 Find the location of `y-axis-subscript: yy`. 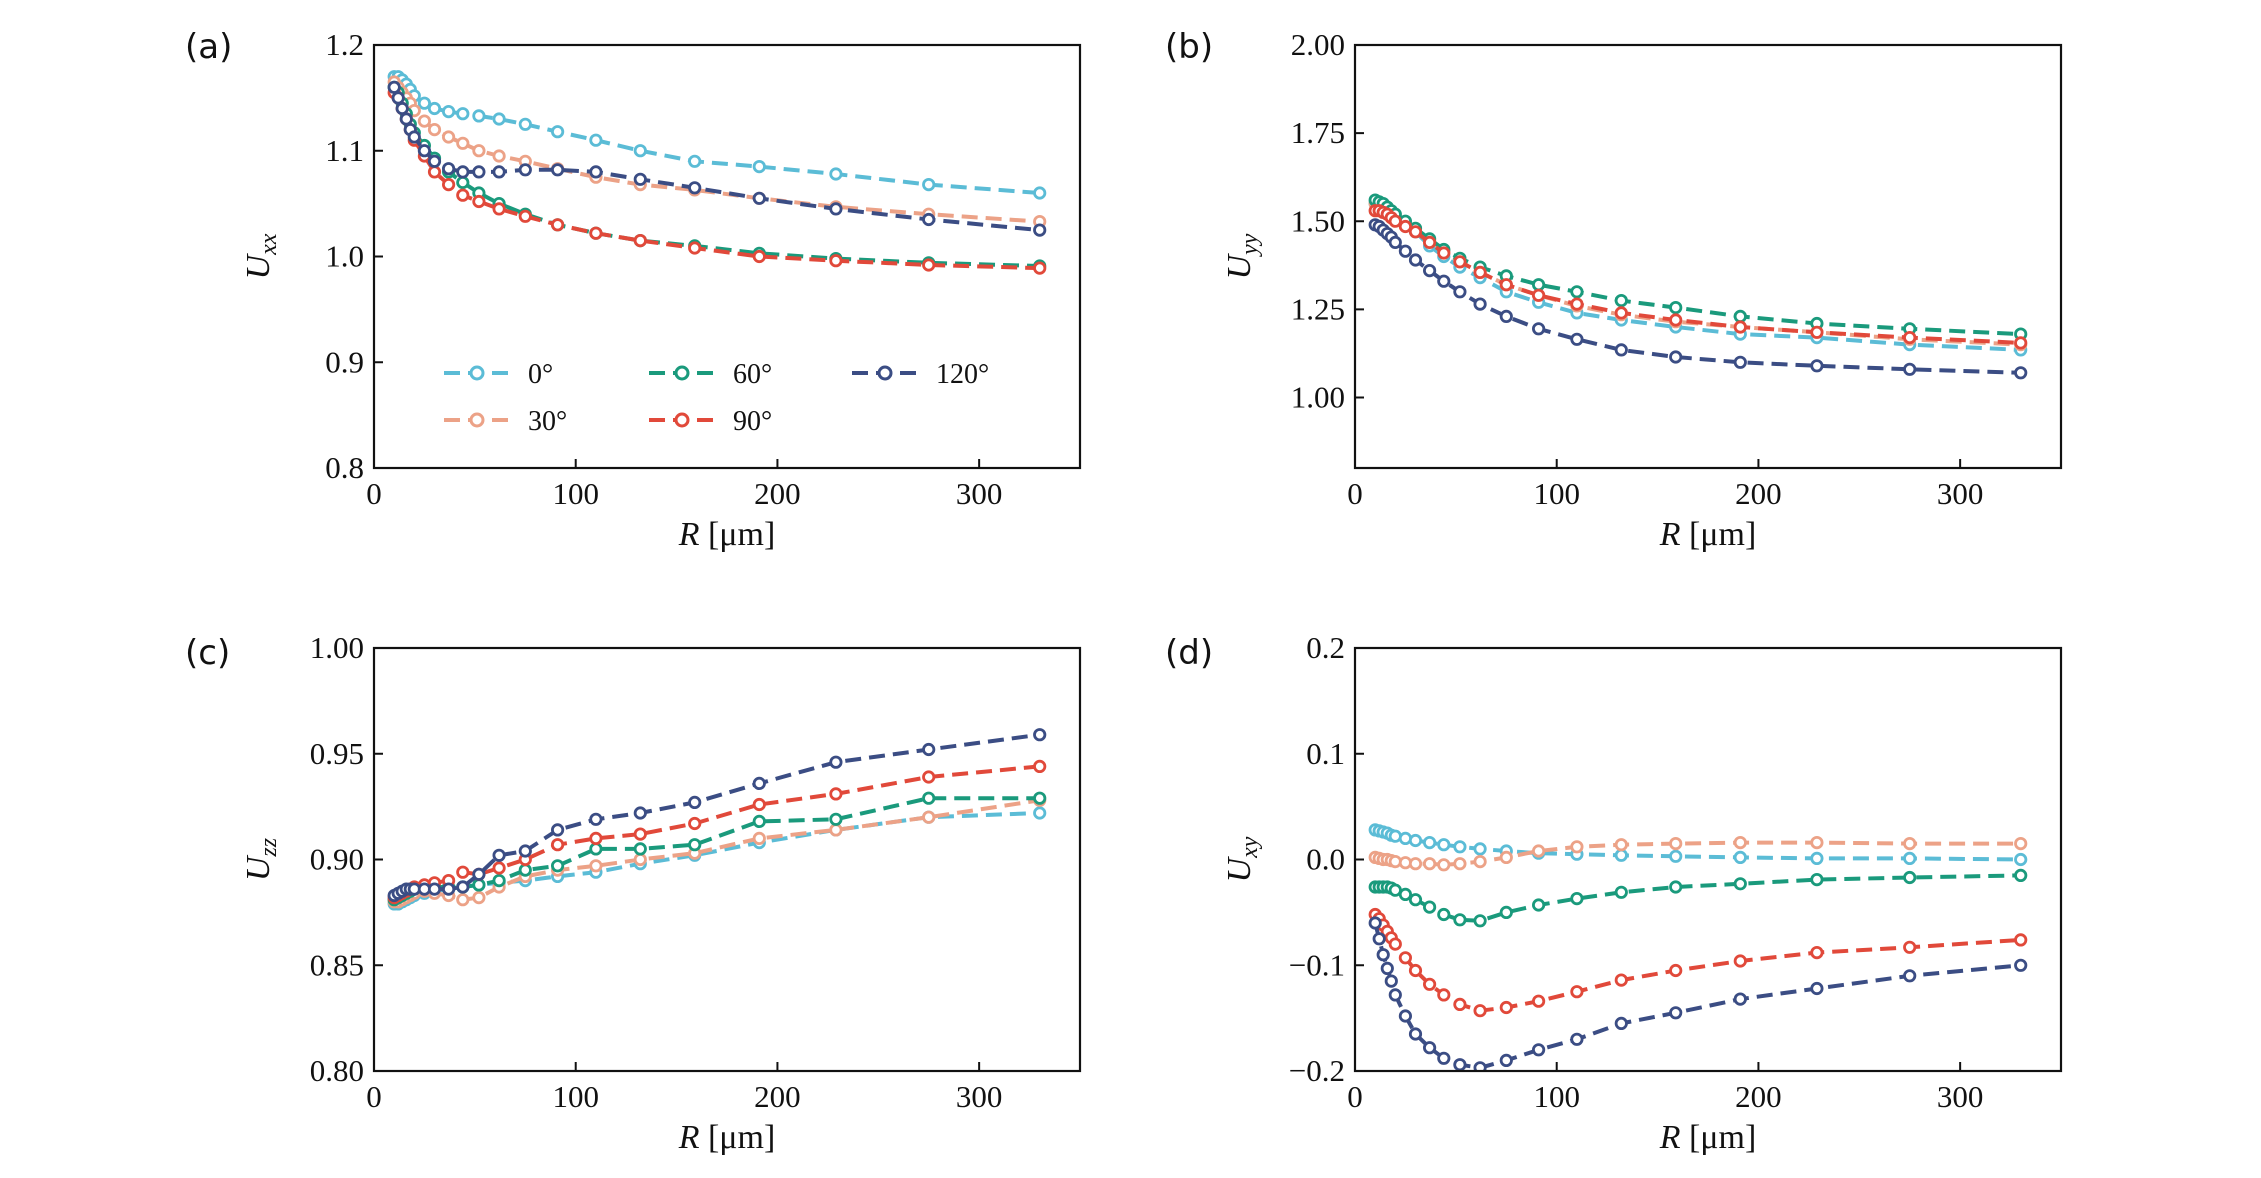

y-axis-subscript: yy is located at coordinates (1250, 245).